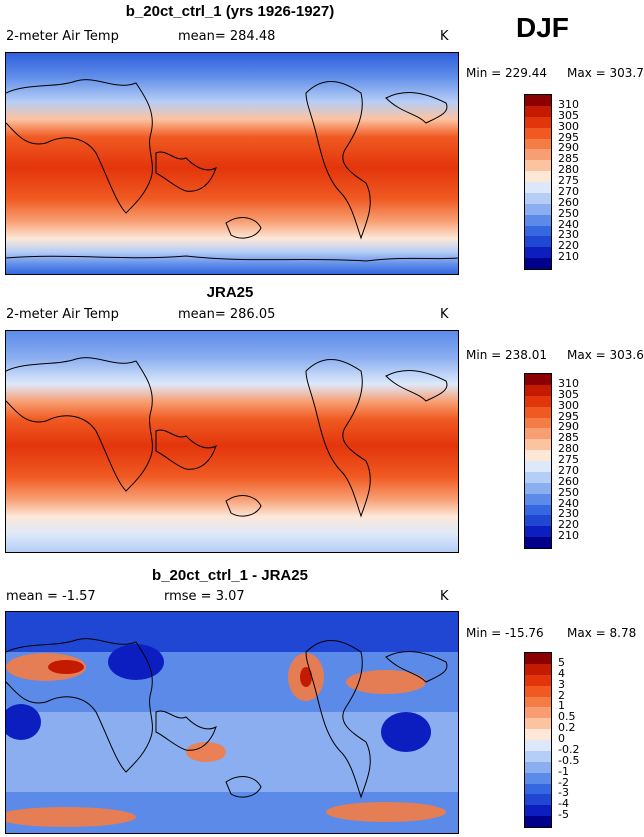 Image resolution: width=644 pixels, height=837 pixels. I want to click on panel-title: b_20ct_ctrl_1 - JRA25, so click(230, 575).